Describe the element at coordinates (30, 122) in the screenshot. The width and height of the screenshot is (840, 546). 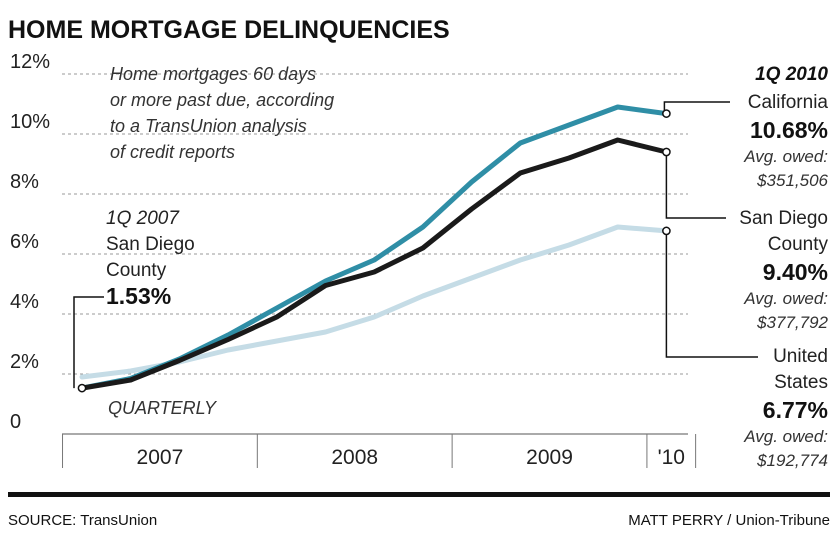
I see `y-tick-label: 10%` at that location.